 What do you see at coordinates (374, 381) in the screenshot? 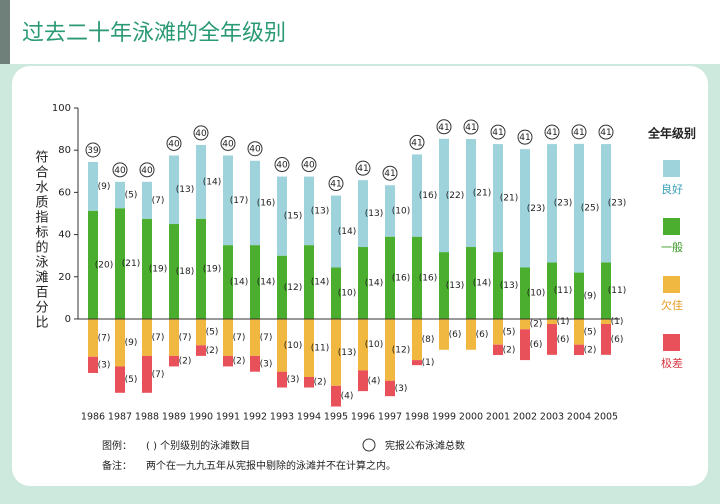
I see `count-label: (4)` at bounding box center [374, 381].